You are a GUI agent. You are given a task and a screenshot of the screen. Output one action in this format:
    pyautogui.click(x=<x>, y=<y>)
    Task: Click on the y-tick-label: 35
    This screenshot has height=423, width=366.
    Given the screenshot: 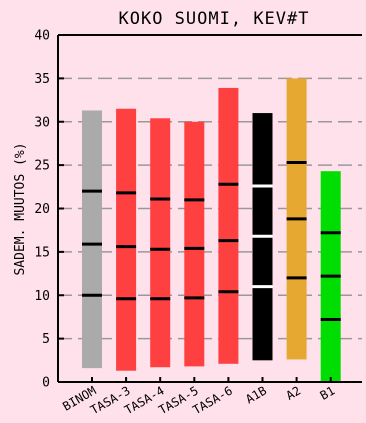 What is the action you would take?
    pyautogui.click(x=42, y=79)
    